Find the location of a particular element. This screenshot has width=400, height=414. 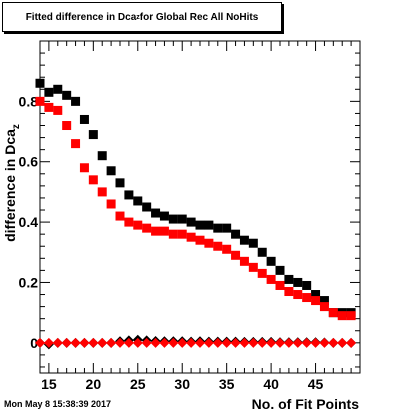

y-axis-title: difference in Dcaz is located at coordinates (12, 183).